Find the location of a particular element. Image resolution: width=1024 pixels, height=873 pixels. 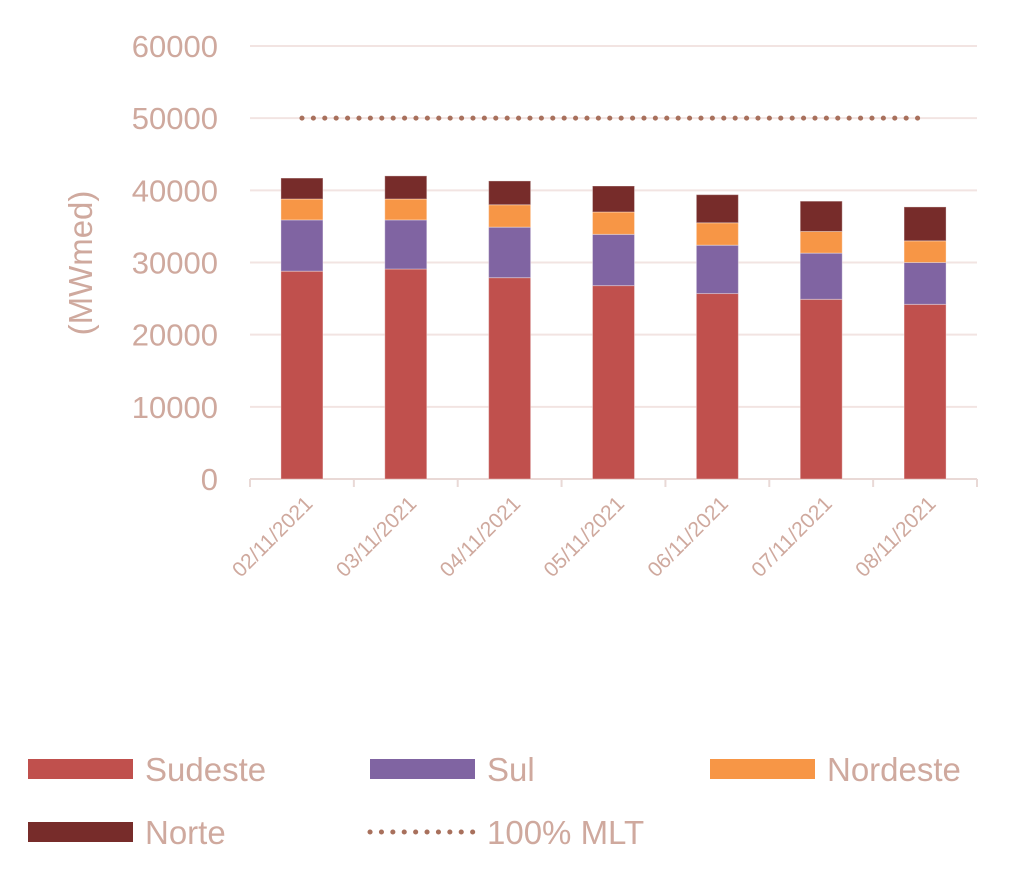

x-tick-label: 04/11/2021 is located at coordinates (480, 536).